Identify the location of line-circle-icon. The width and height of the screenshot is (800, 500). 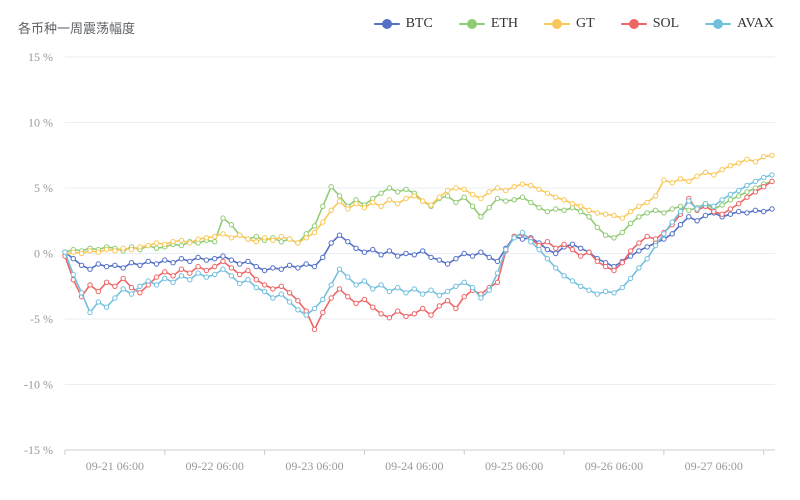
(557, 24).